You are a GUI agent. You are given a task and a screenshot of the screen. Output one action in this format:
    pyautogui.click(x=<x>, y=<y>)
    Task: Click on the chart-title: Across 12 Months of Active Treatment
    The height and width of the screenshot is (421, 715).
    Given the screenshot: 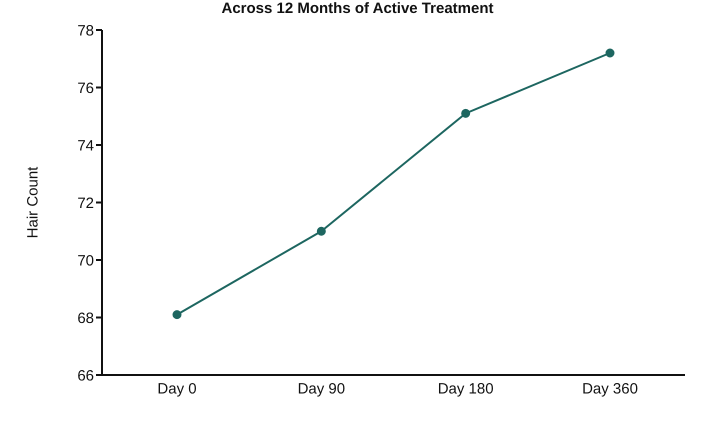 What is the action you would take?
    pyautogui.click(x=357, y=8)
    